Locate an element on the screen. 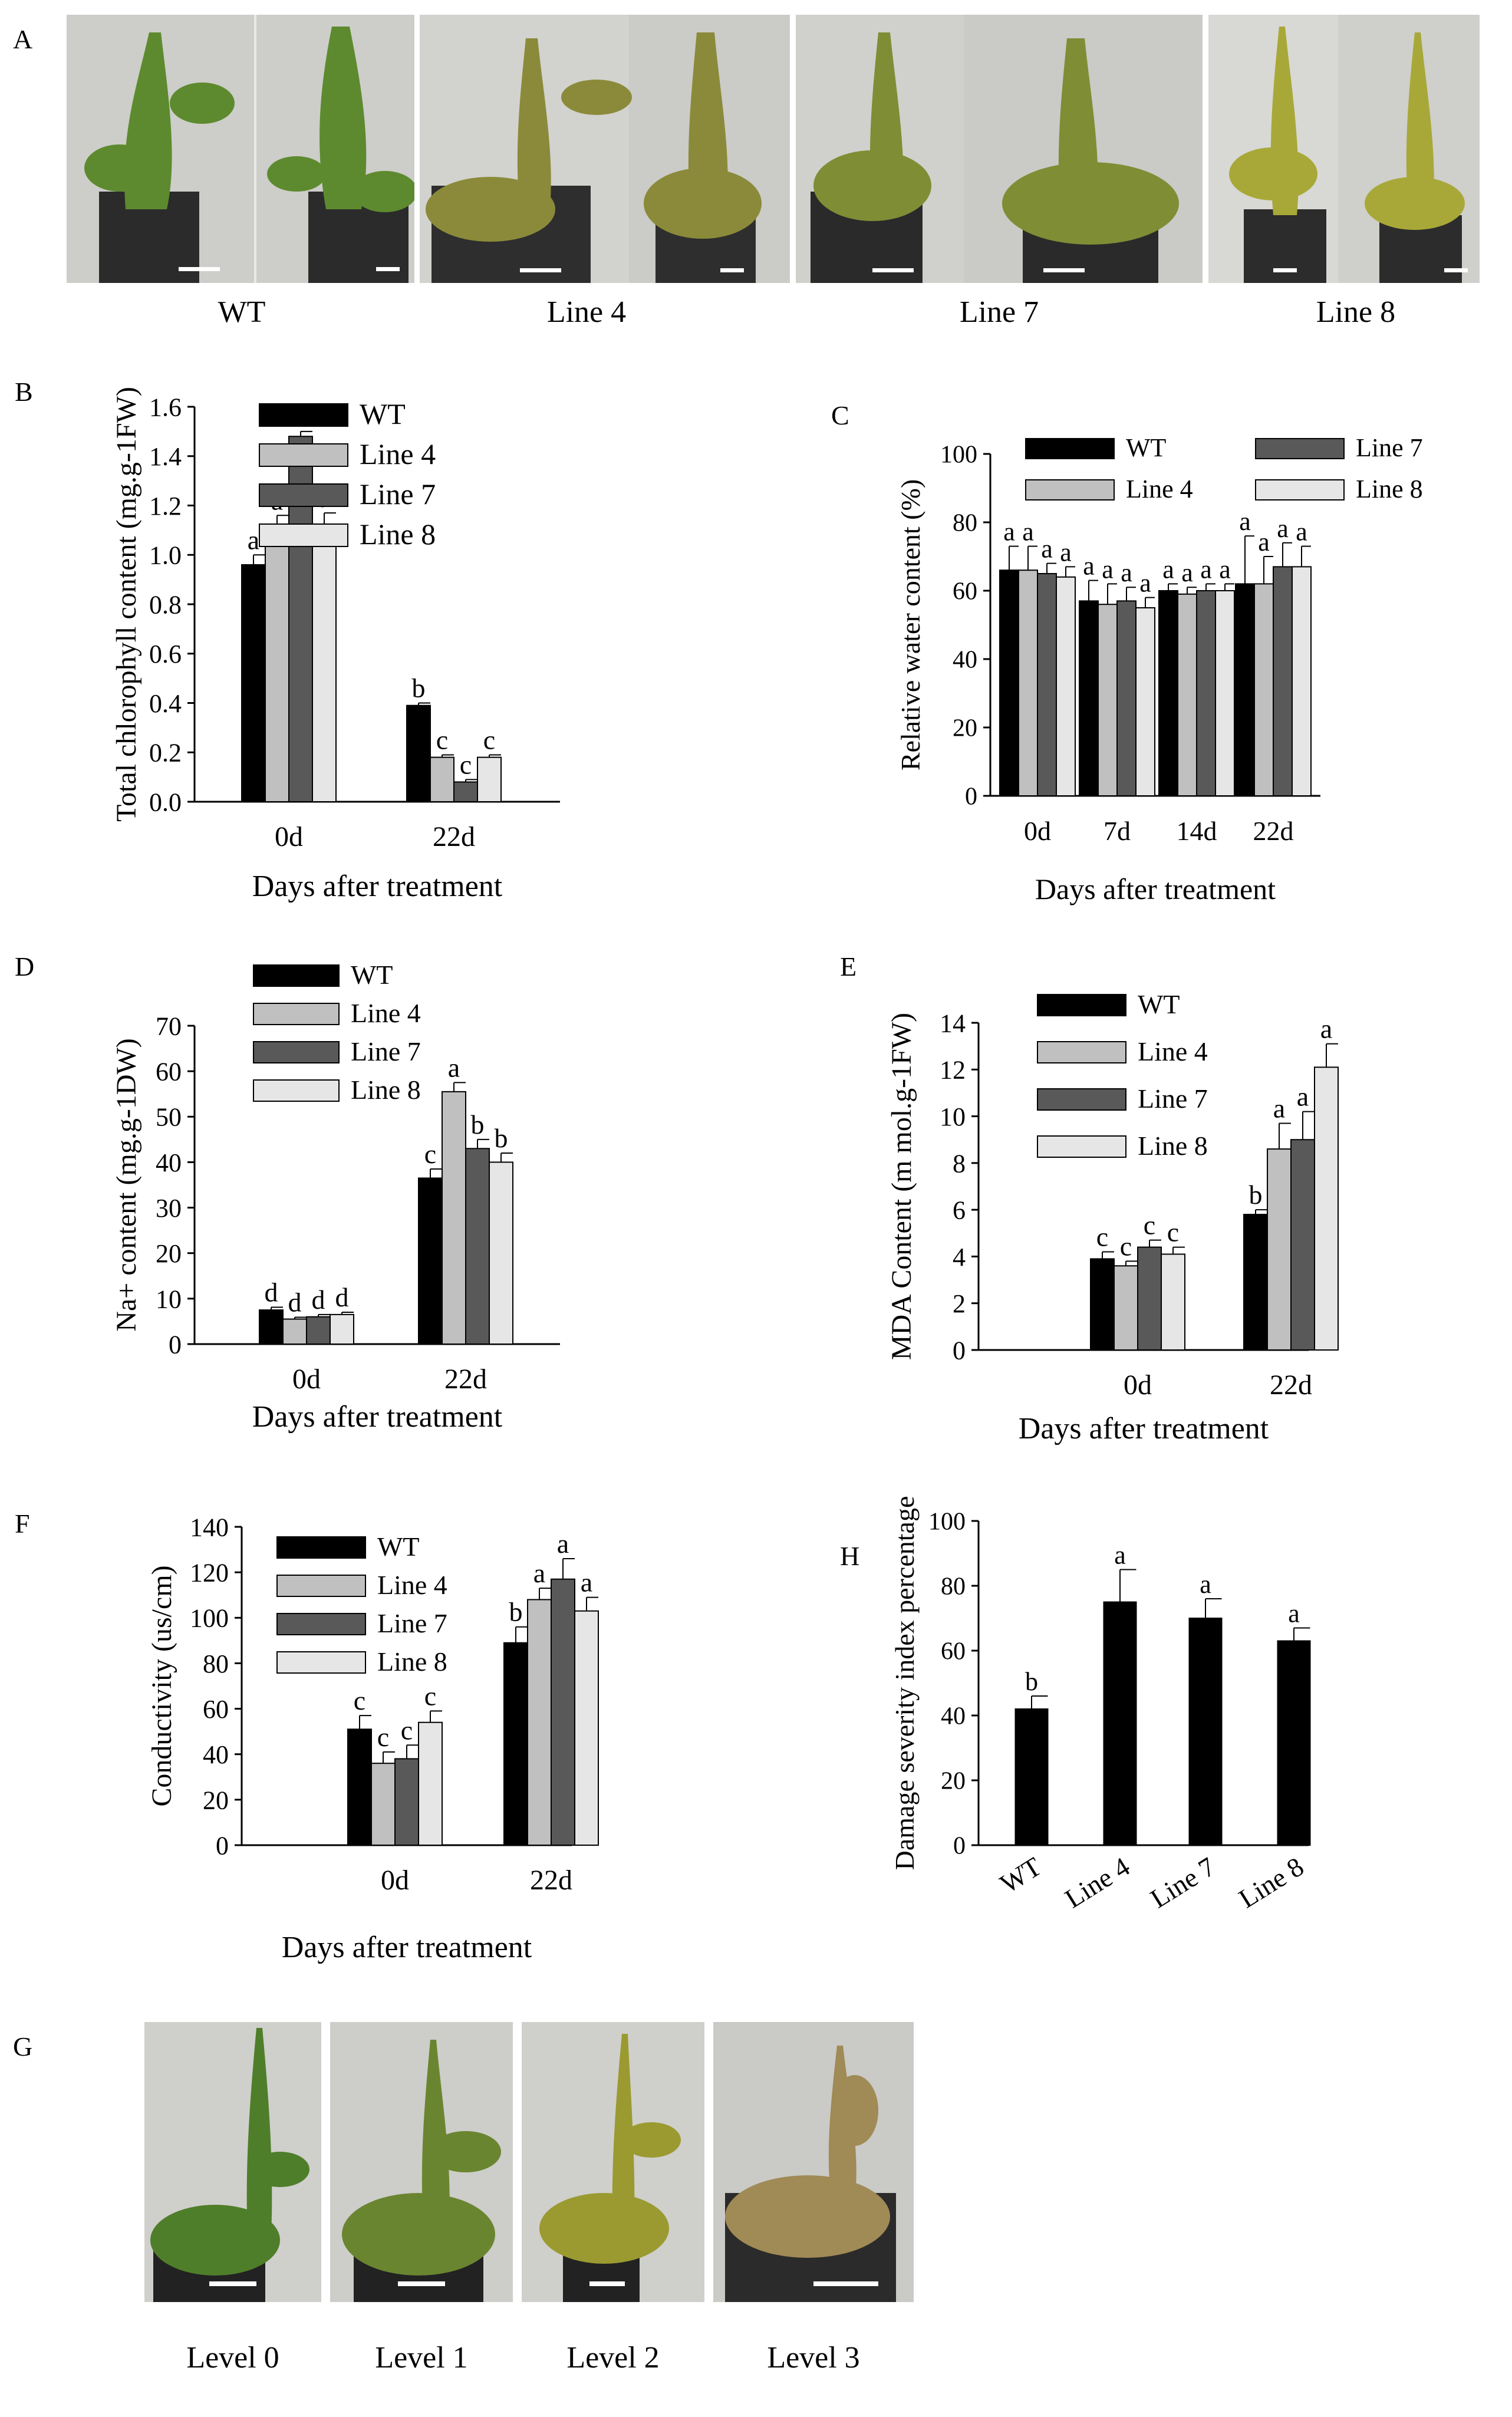  y-tick-label: 20 is located at coordinates (965, 728).